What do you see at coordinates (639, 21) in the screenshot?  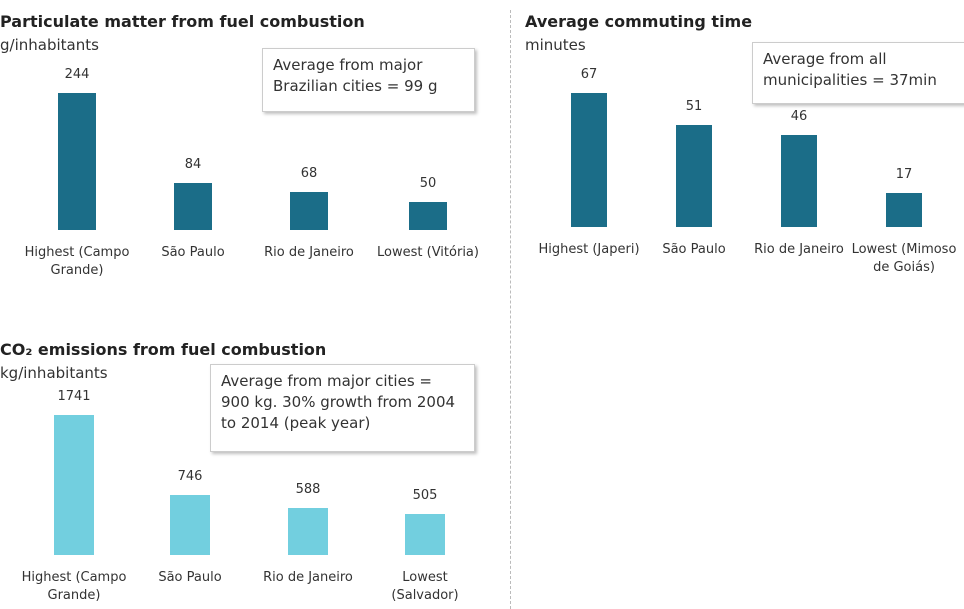 I see `chart-title: Average commuting time` at bounding box center [639, 21].